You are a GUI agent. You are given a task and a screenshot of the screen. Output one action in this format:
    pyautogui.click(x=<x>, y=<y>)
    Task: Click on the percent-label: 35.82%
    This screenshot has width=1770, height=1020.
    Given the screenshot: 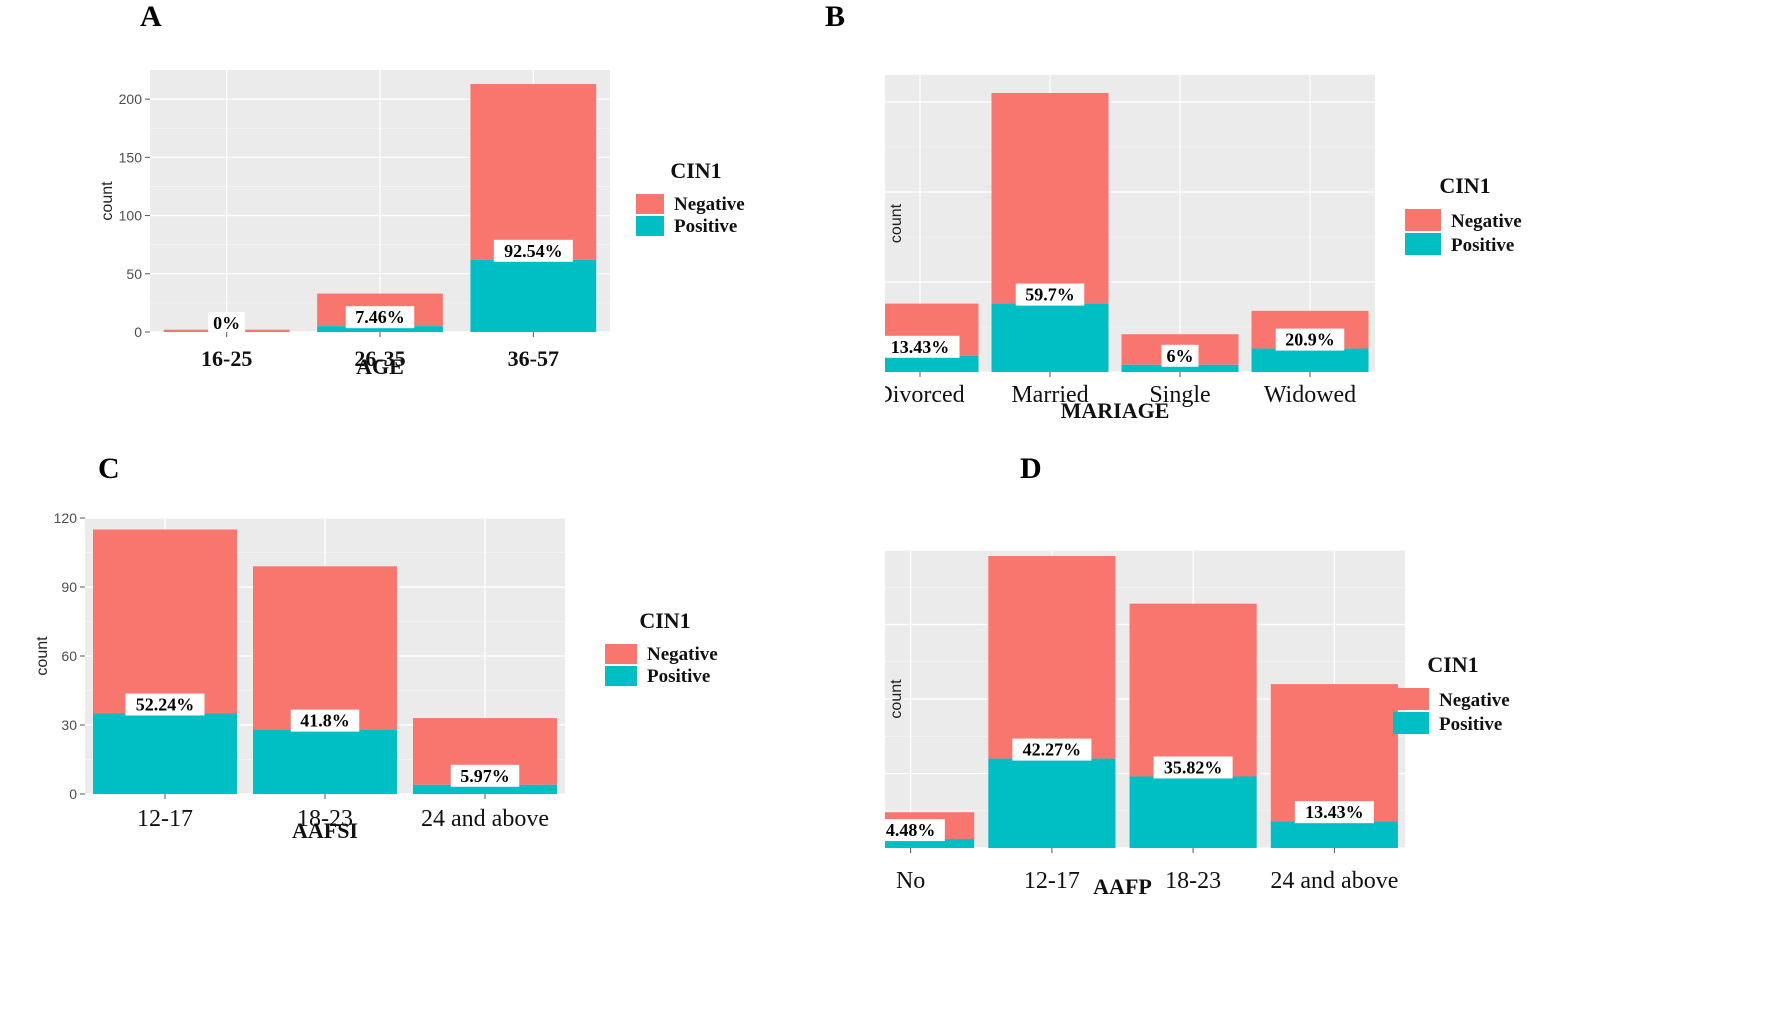 What is the action you would take?
    pyautogui.click(x=1193, y=767)
    